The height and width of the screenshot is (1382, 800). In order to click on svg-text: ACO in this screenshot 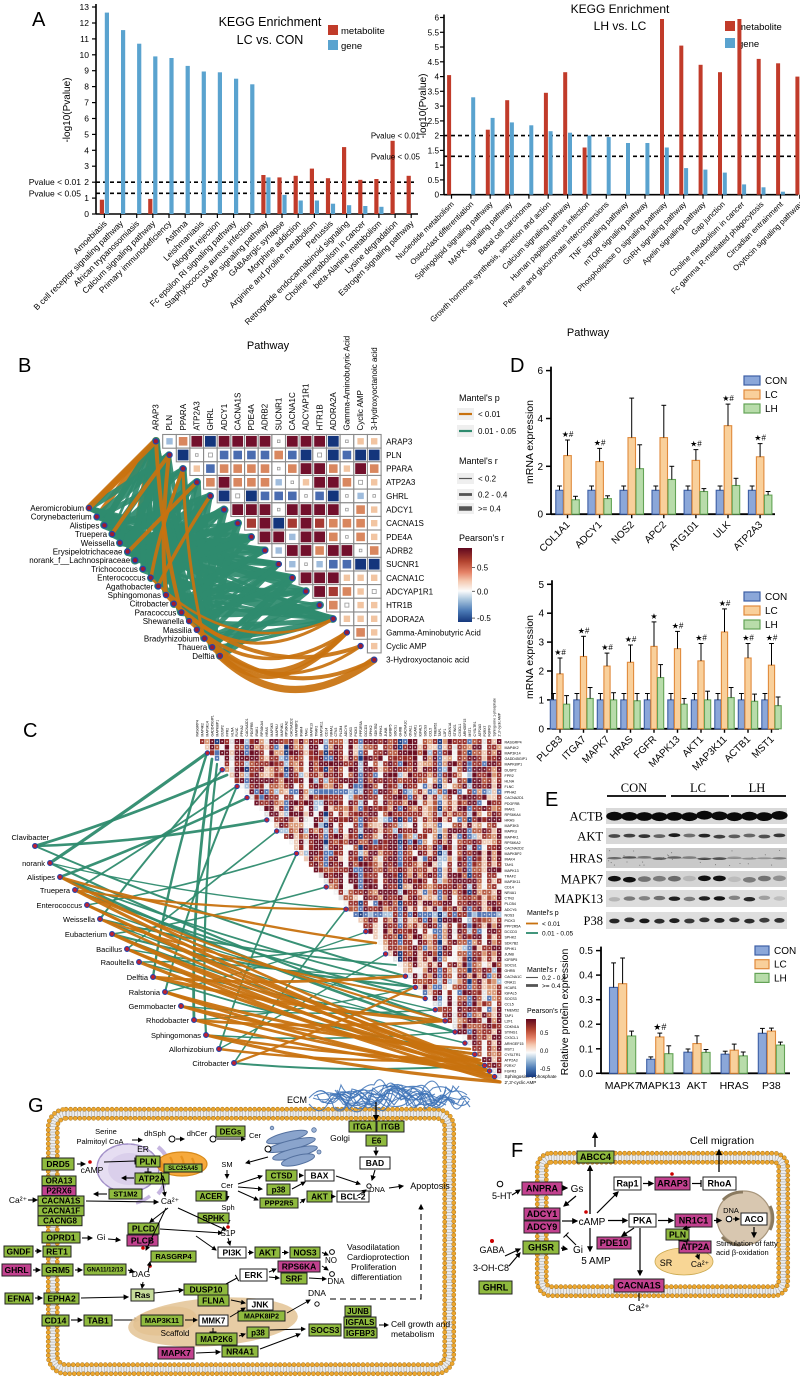, I will do `click(754, 1219)`.